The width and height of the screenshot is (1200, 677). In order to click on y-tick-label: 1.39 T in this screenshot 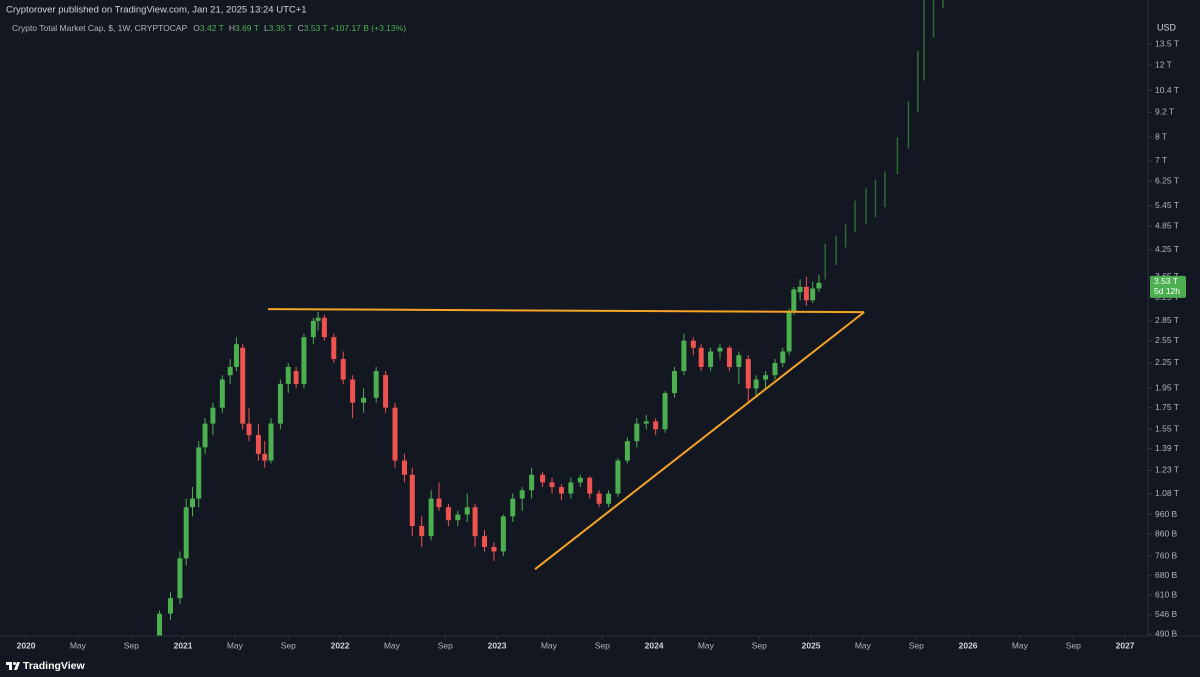, I will do `click(1167, 448)`.